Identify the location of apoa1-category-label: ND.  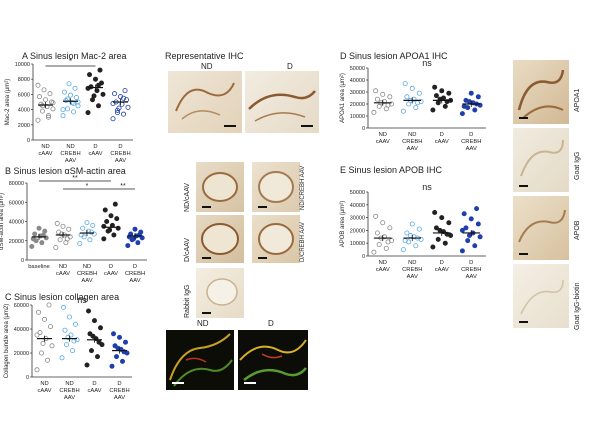
(383, 135).